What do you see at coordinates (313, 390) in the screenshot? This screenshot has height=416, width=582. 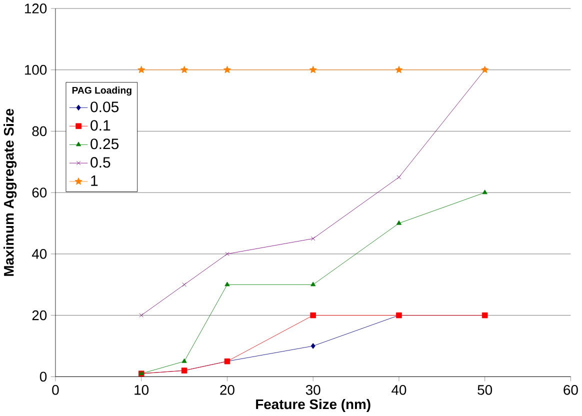 I see `x-tick-label: 30` at bounding box center [313, 390].